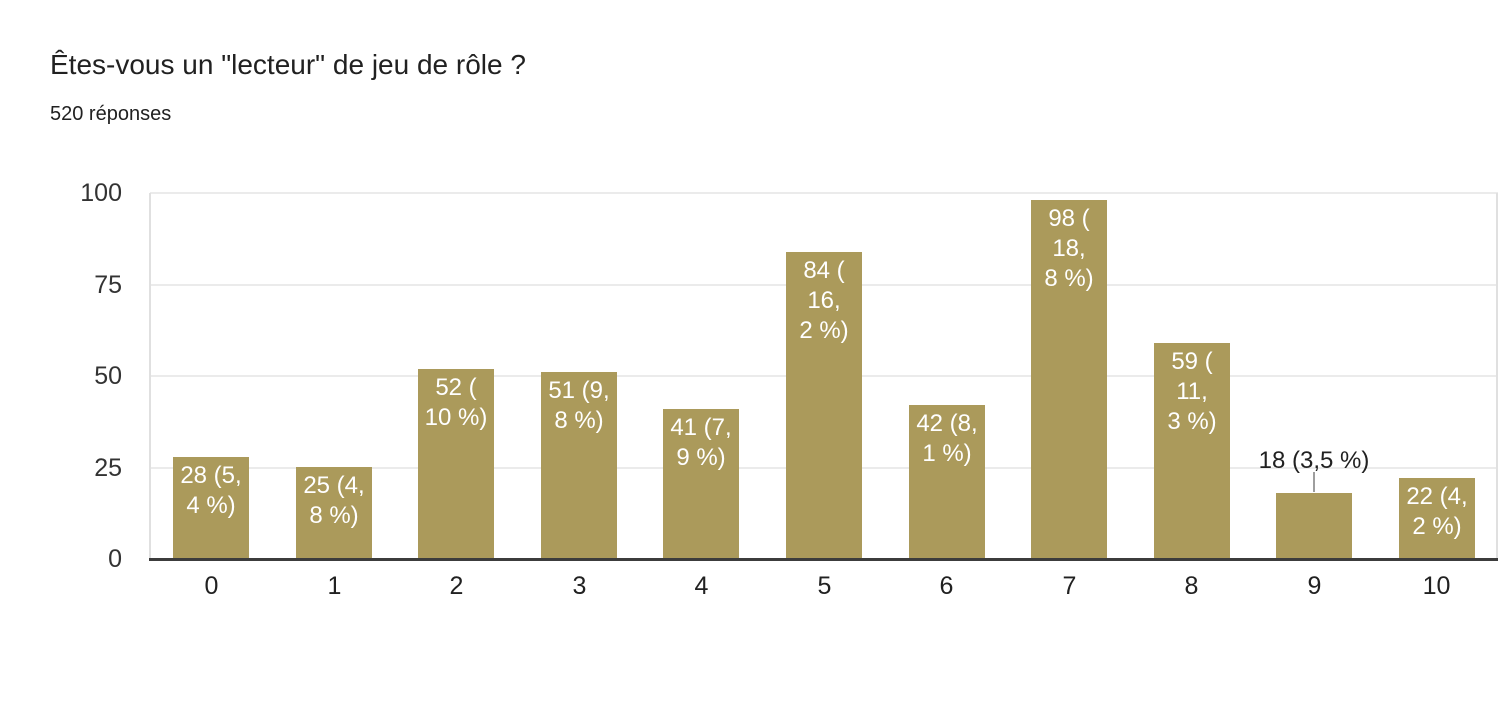 Image resolution: width=1500 pixels, height=713 pixels. What do you see at coordinates (334, 500) in the screenshot?
I see `bar-label-1: 25 (4, 8 %)` at bounding box center [334, 500].